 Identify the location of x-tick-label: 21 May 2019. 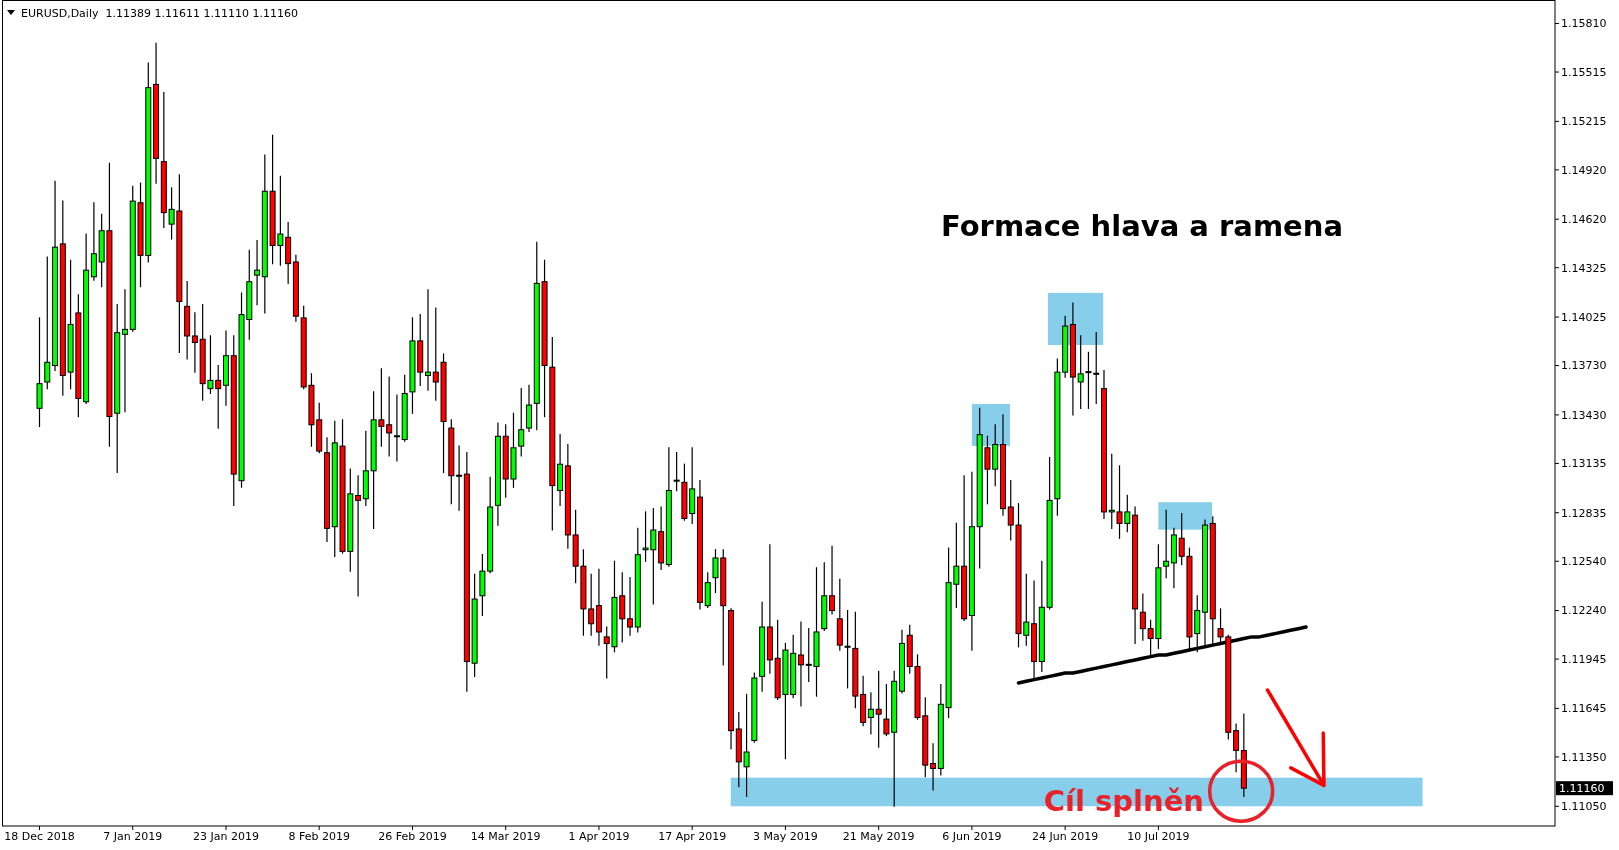
(878, 836).